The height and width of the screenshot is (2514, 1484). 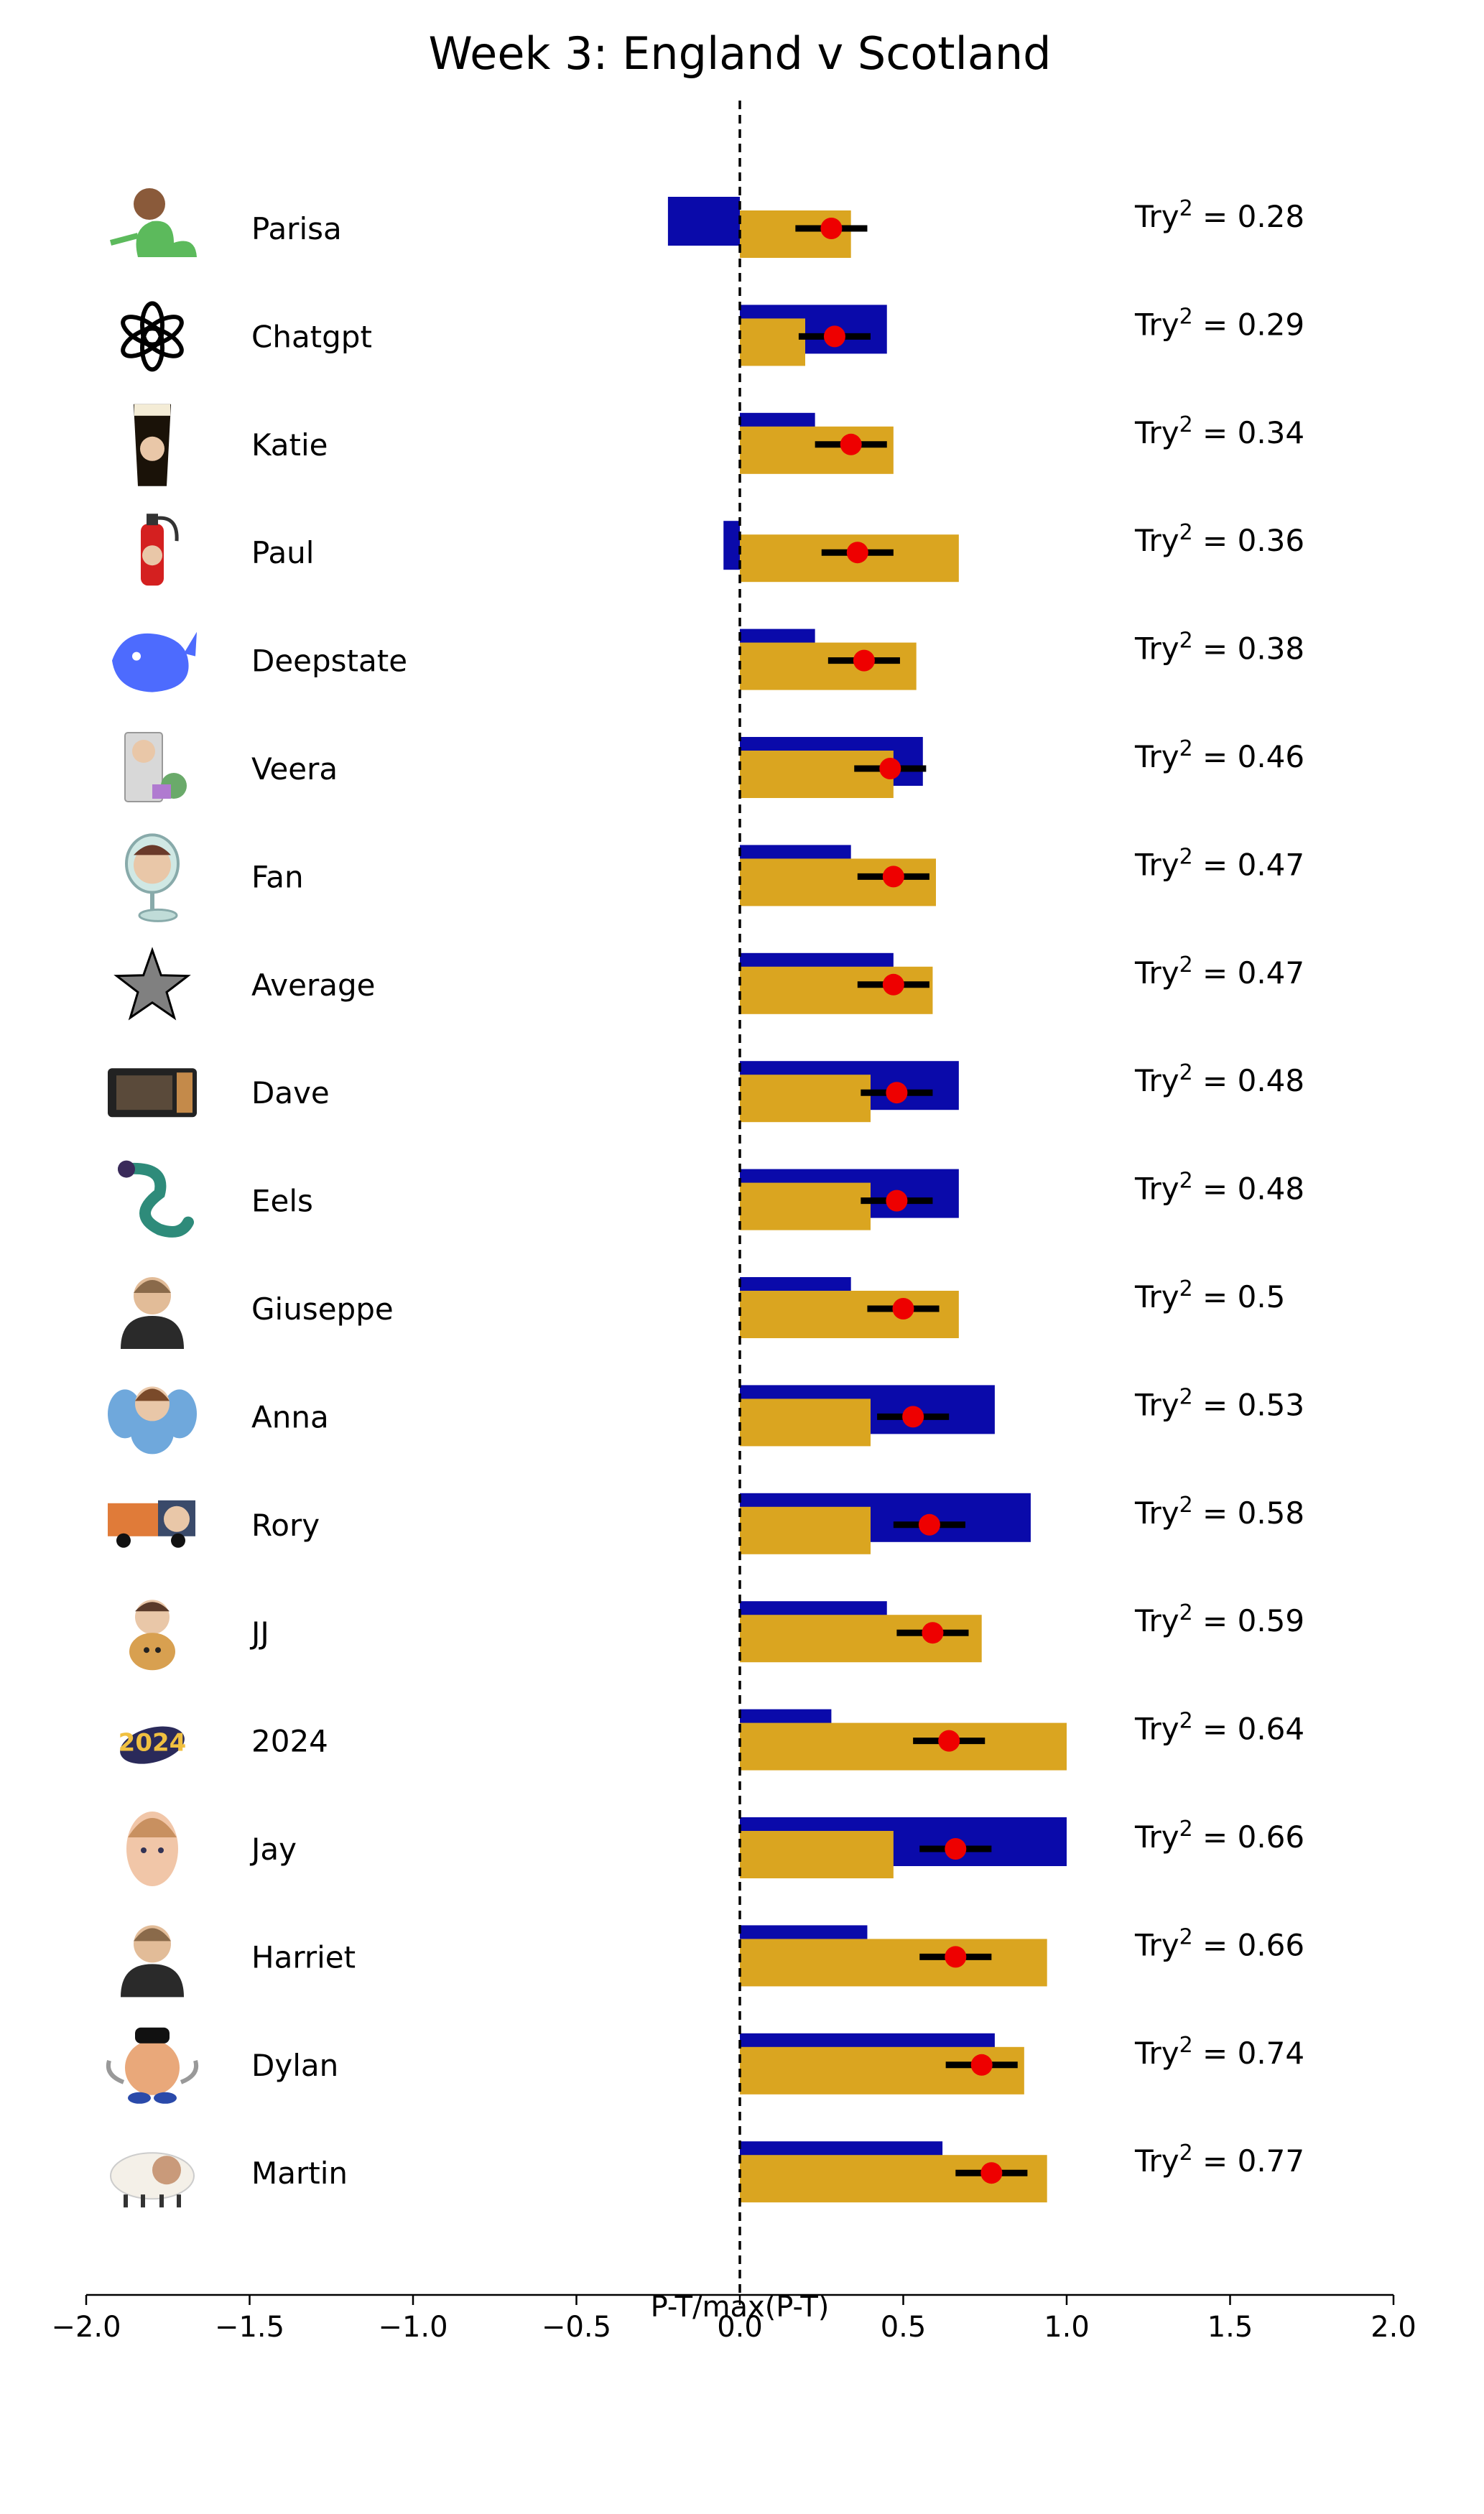 I want to click on row-name-label: Average, so click(x=313, y=985).